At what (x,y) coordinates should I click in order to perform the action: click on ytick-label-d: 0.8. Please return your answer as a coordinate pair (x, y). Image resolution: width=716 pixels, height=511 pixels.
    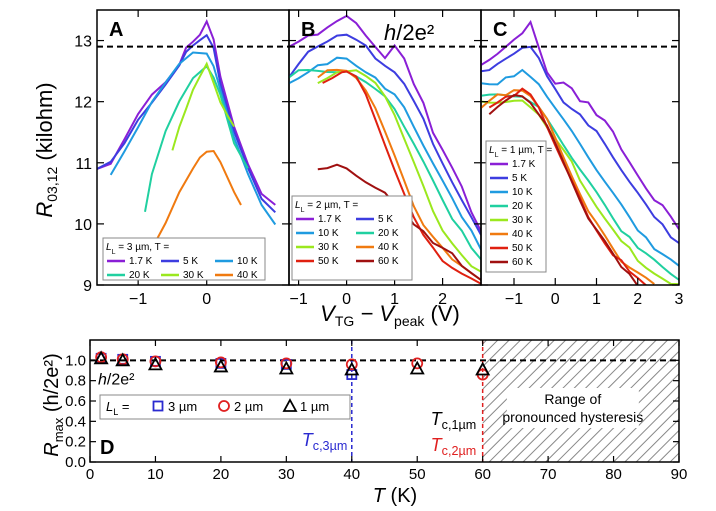
    Looking at the image, I should click on (75, 381).